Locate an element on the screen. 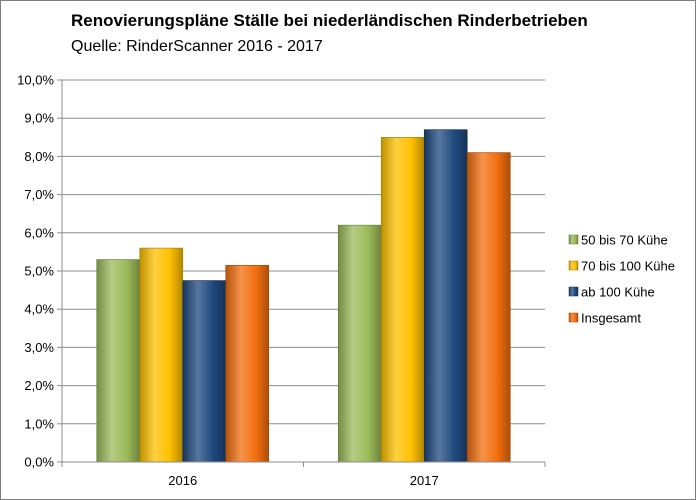 Image resolution: width=696 pixels, height=500 pixels. y-tick-label: 3,0% is located at coordinates (39, 347).